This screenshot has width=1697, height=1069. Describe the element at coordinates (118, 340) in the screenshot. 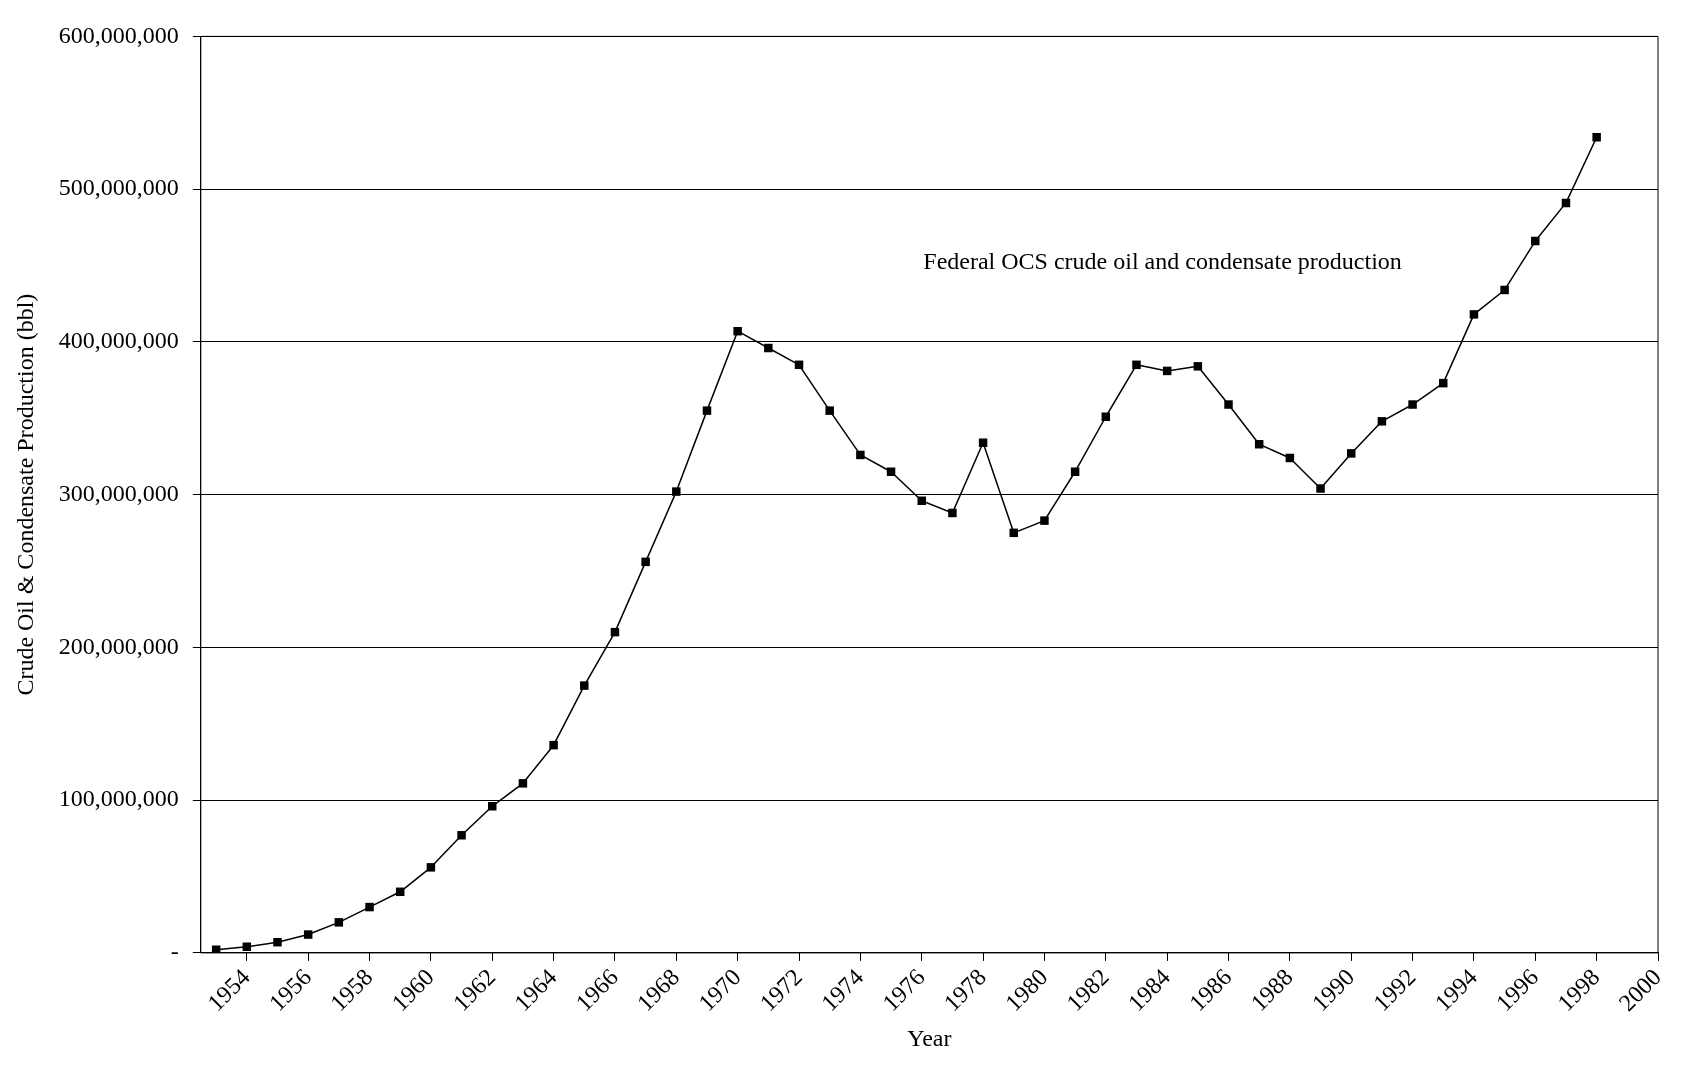

I see `y-tick-label: 400,000,000` at that location.